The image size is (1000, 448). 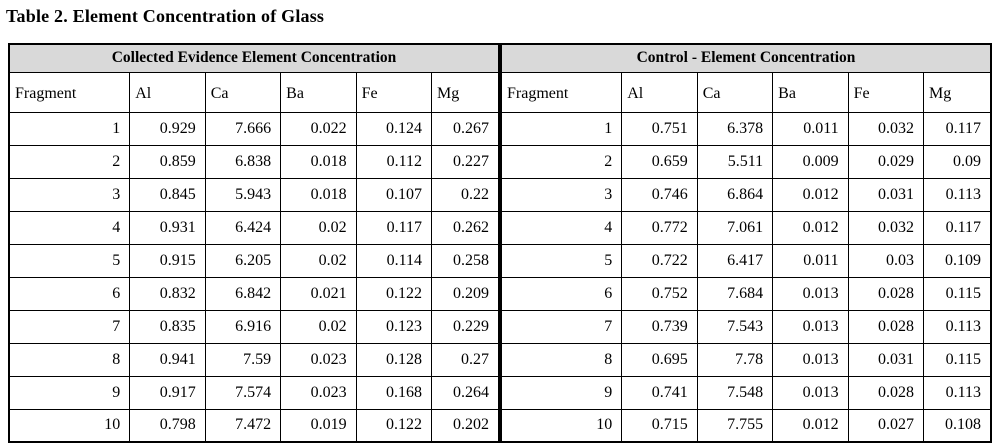 What do you see at coordinates (465, 293) in the screenshot?
I see `value-cell: 0.209` at bounding box center [465, 293].